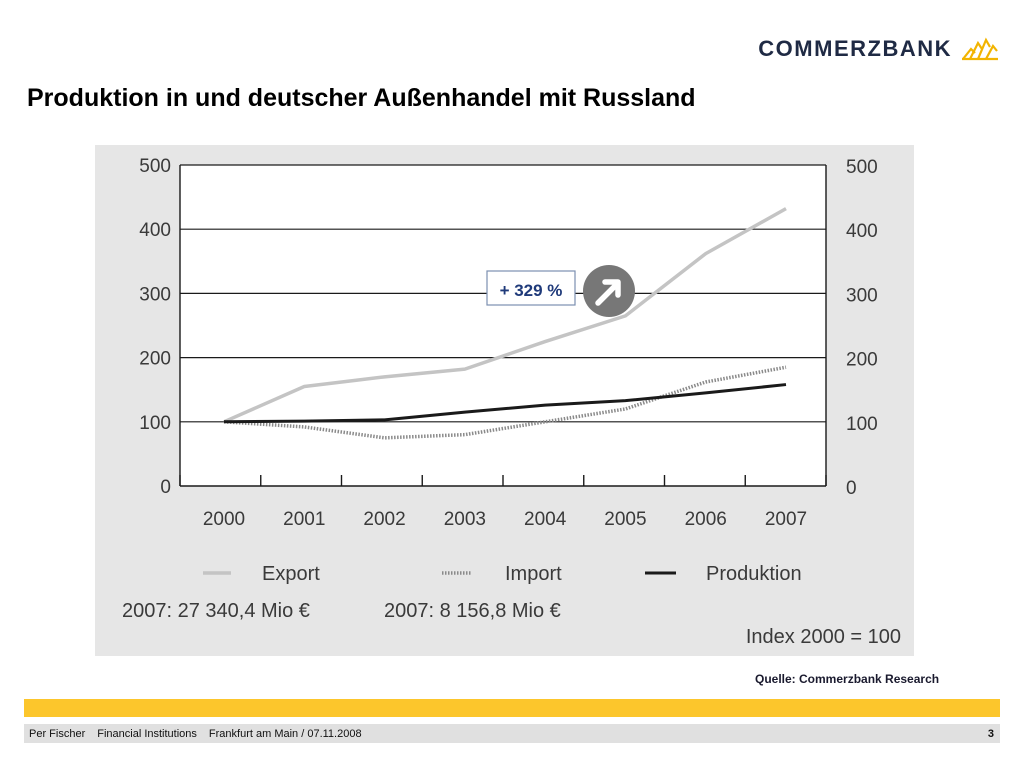 The image size is (1024, 768). I want to click on series-line-import, so click(505, 402).